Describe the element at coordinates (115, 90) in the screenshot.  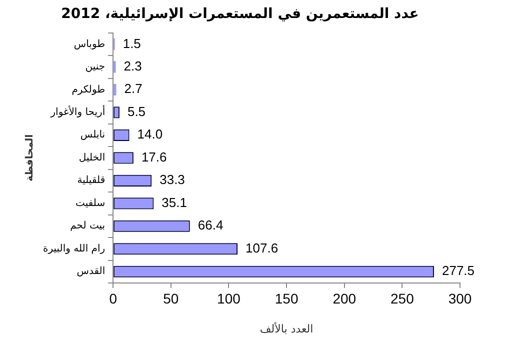
I see `bar` at that location.